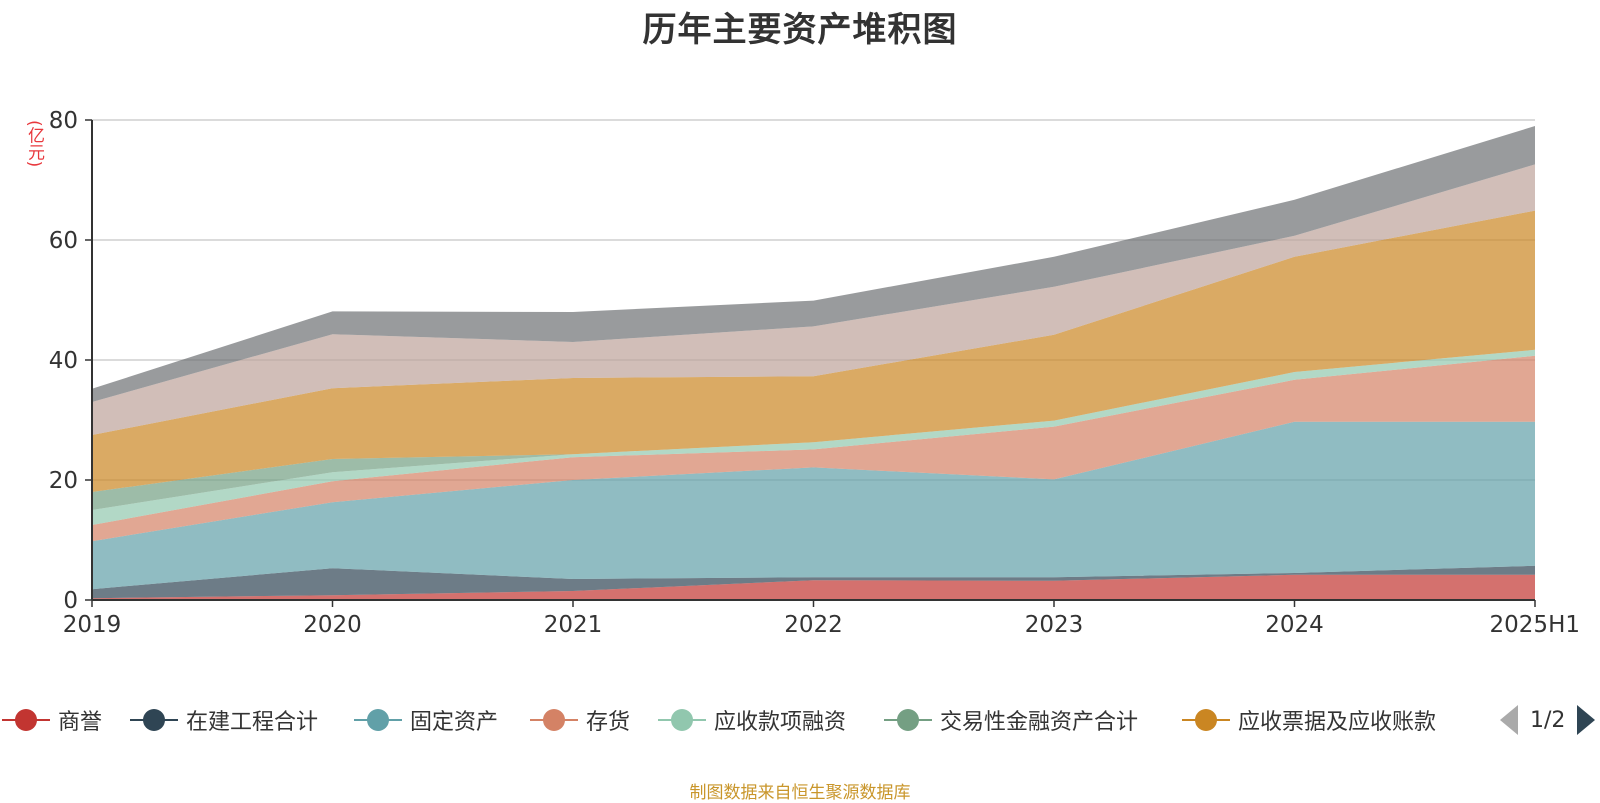  Describe the element at coordinates (332, 625) in the screenshot. I see `x-tick-label: 2020` at that location.